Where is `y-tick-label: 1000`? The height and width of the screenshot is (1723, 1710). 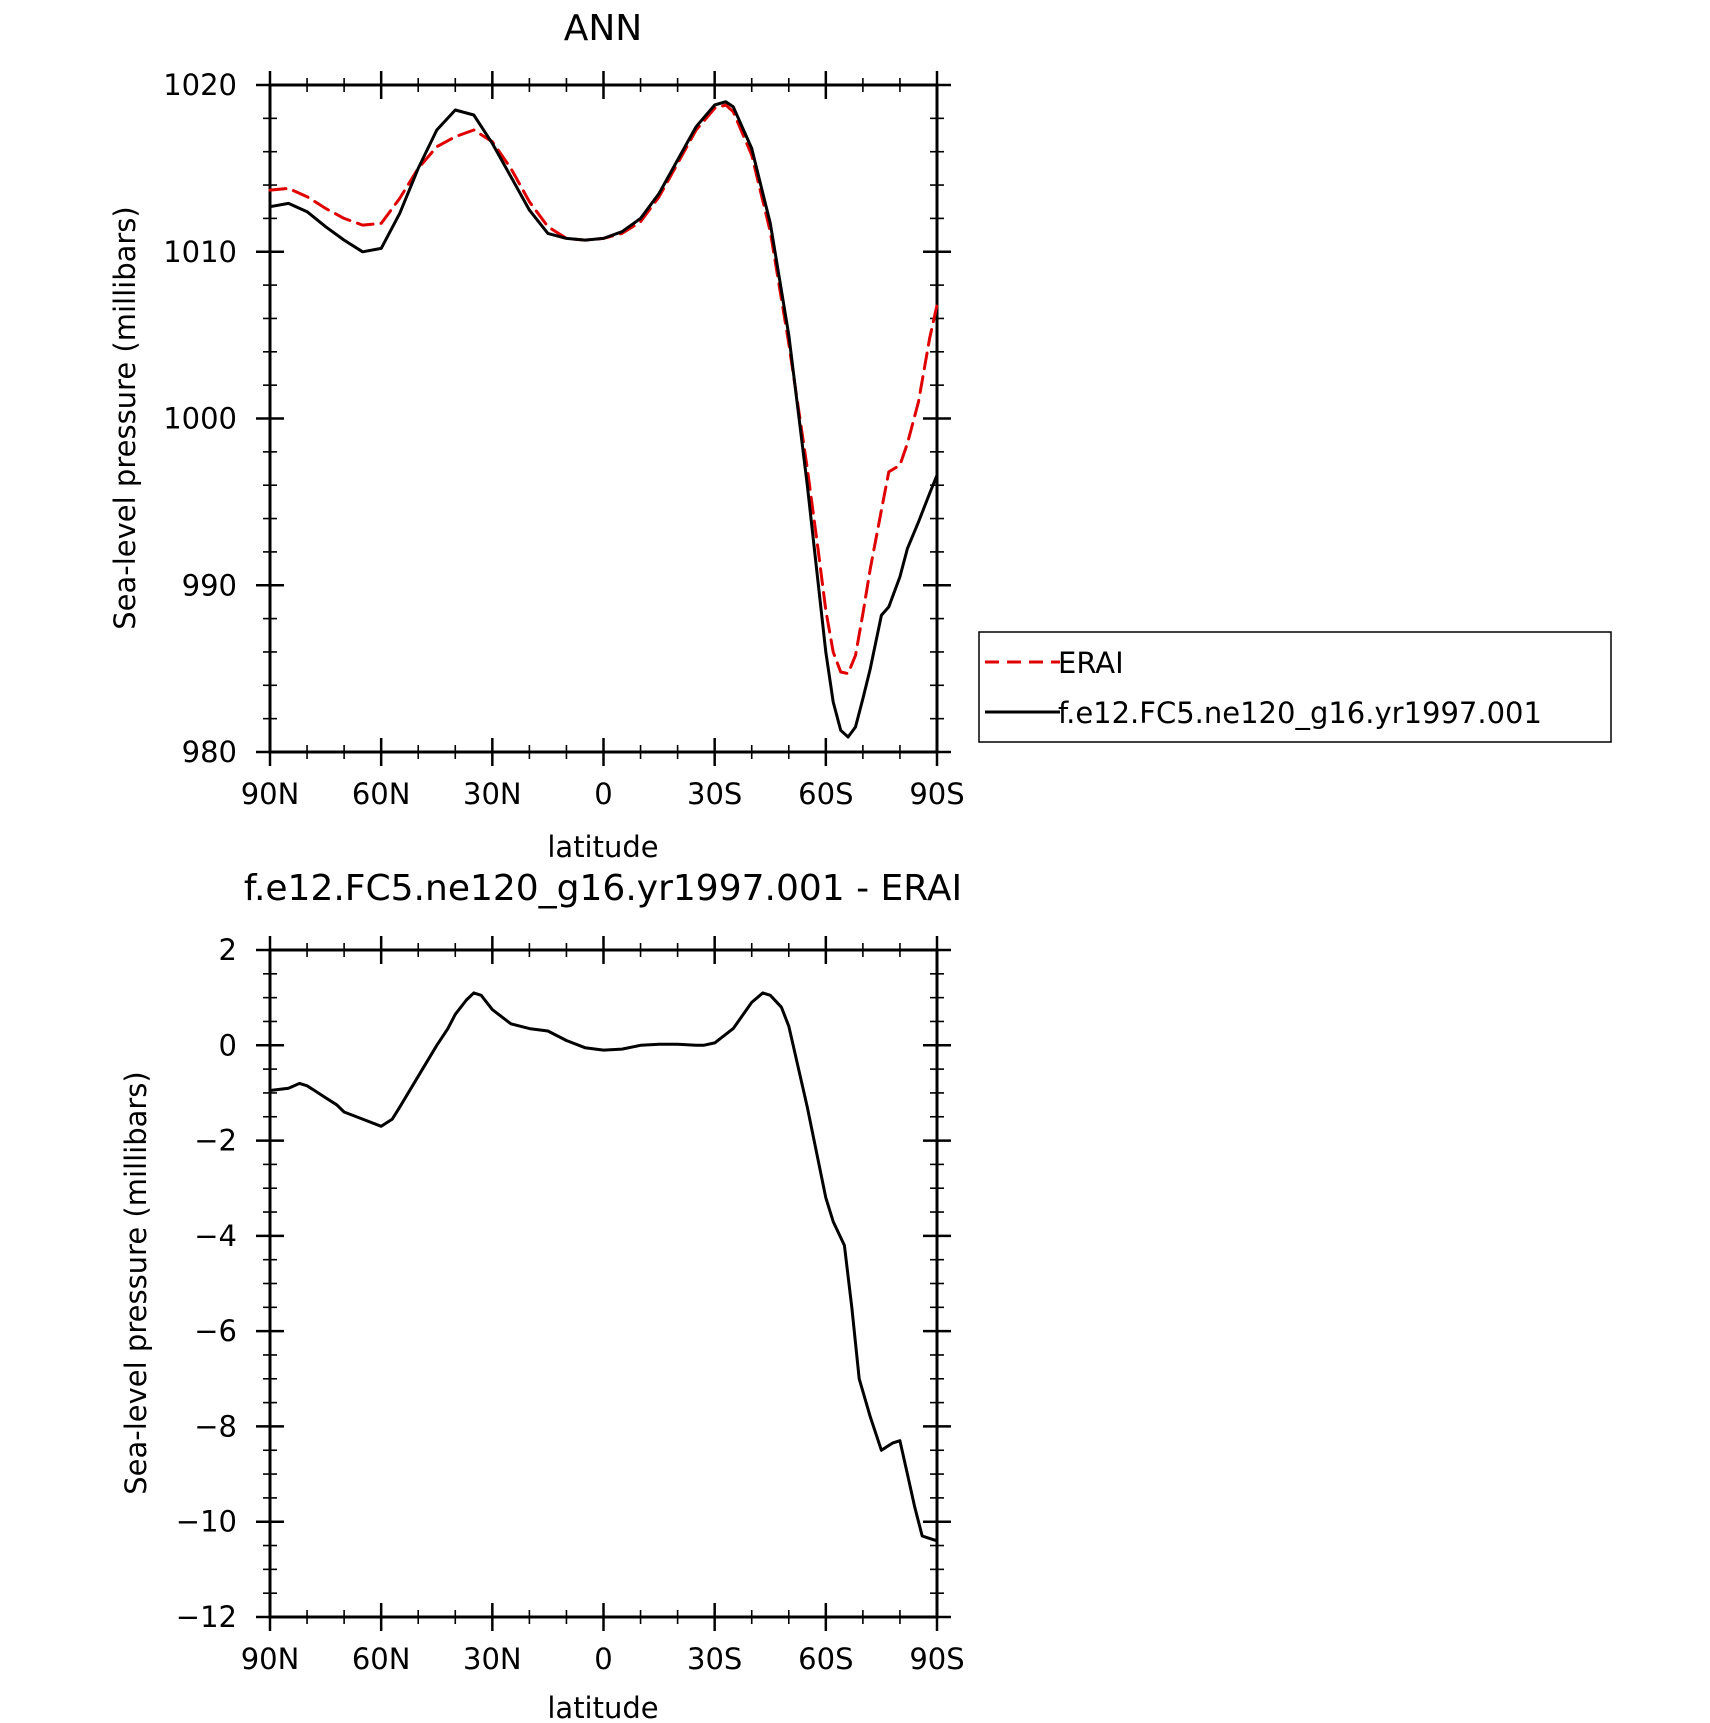 y-tick-label: 1000 is located at coordinates (200, 419).